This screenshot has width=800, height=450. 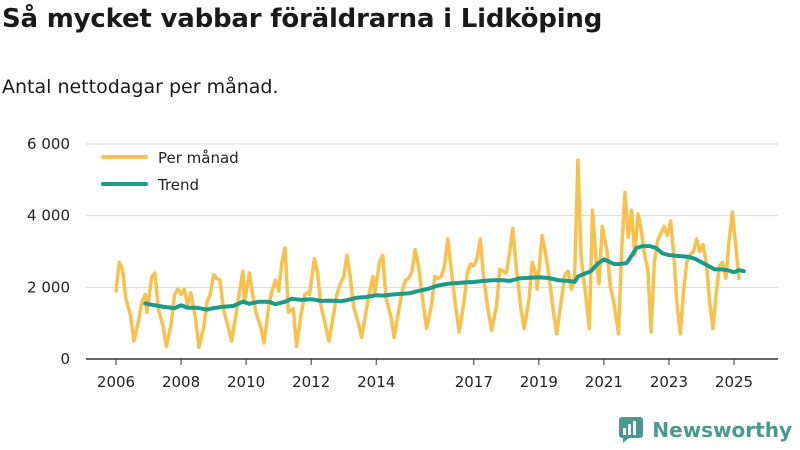 What do you see at coordinates (48, 144) in the screenshot?
I see `y-tick-label: 6 000` at bounding box center [48, 144].